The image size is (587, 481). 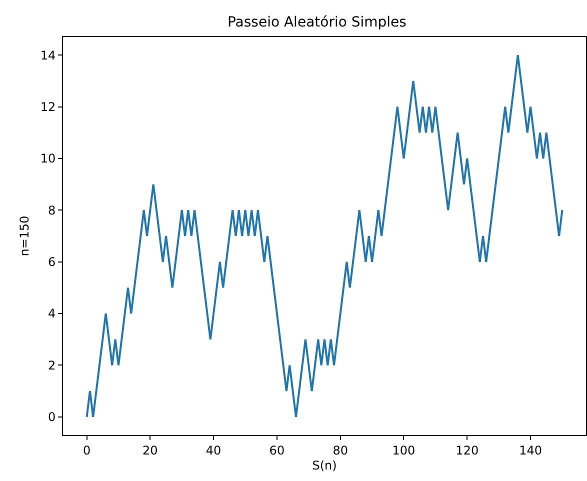 What do you see at coordinates (214, 450) in the screenshot?
I see `x-tick-label: 40` at bounding box center [214, 450].